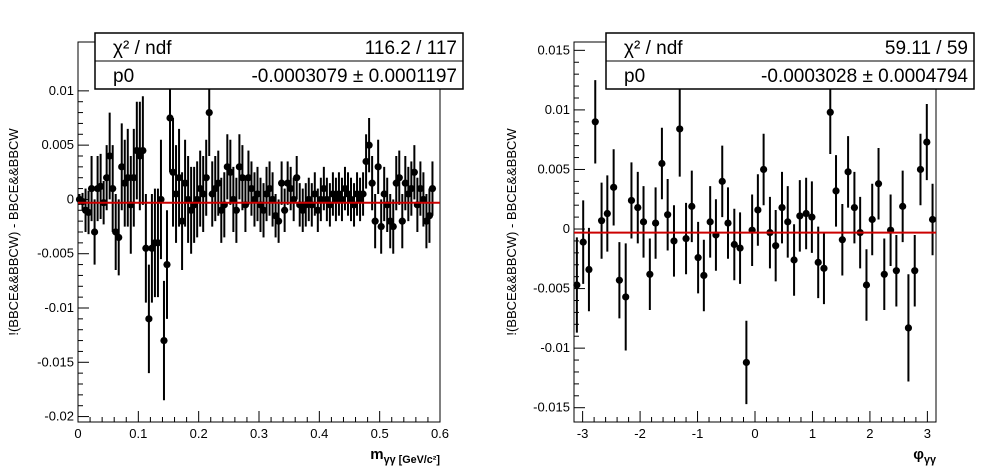 Image resolution: width=996 pixels, height=472 pixels. Describe the element at coordinates (77, 433) in the screenshot. I see `x-tick-label: 0` at that location.